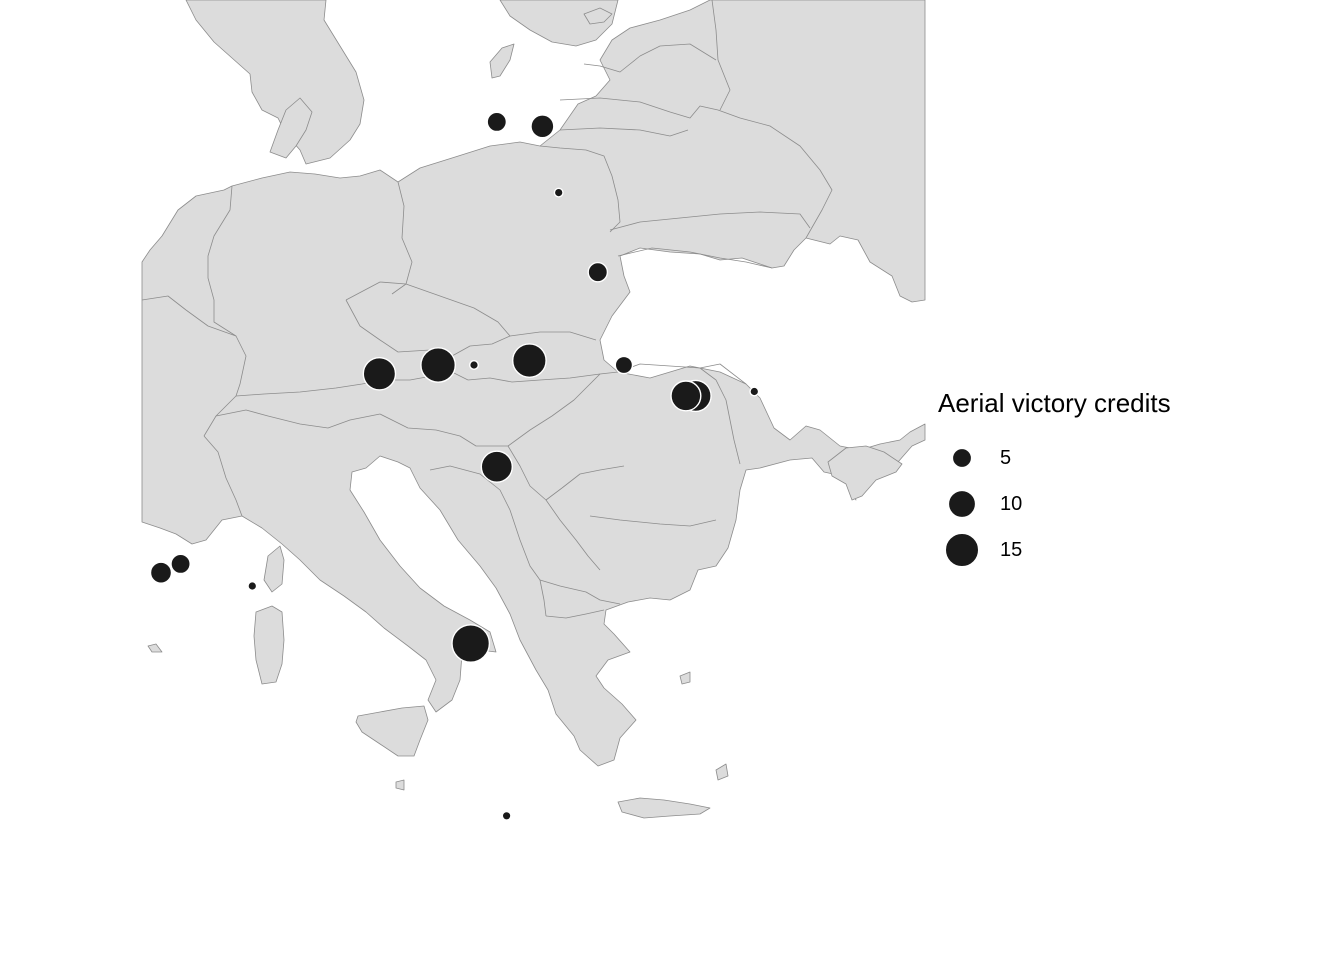 The width and height of the screenshot is (1344, 960). What do you see at coordinates (1054, 403) in the screenshot?
I see `legend-title: Aerial victory credits` at bounding box center [1054, 403].